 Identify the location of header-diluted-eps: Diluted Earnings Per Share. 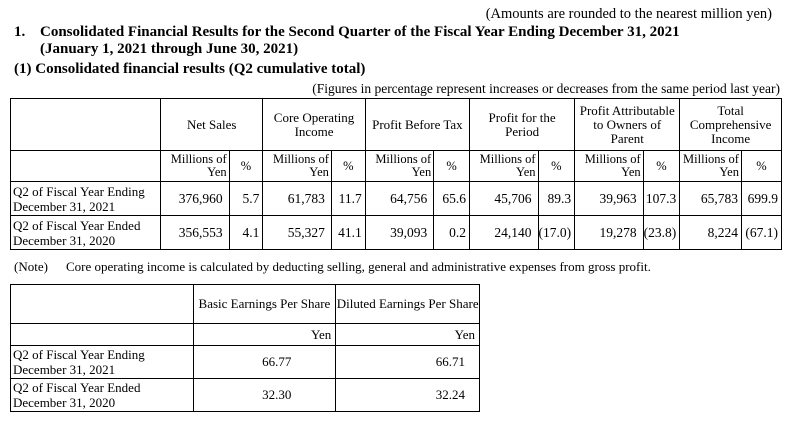
(407, 304).